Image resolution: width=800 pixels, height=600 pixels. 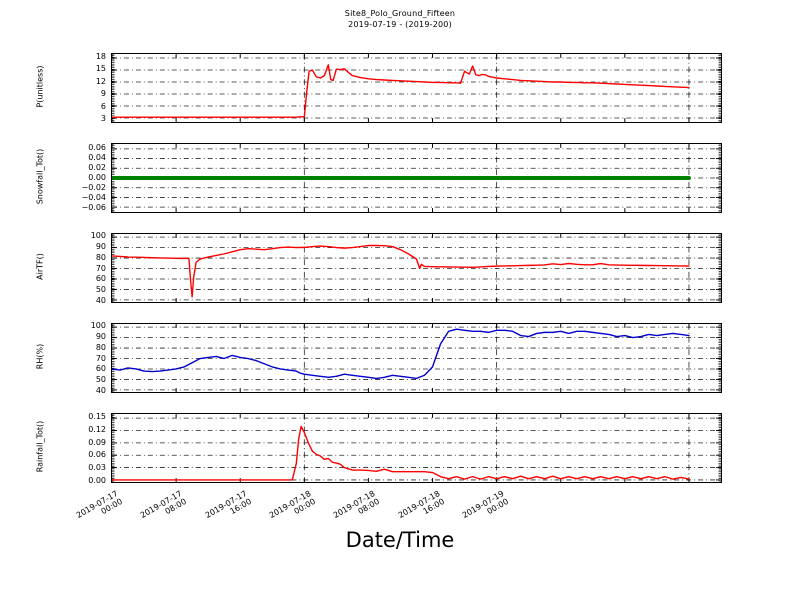 I want to click on y-tick-label: −0.06, so click(x=93, y=207).